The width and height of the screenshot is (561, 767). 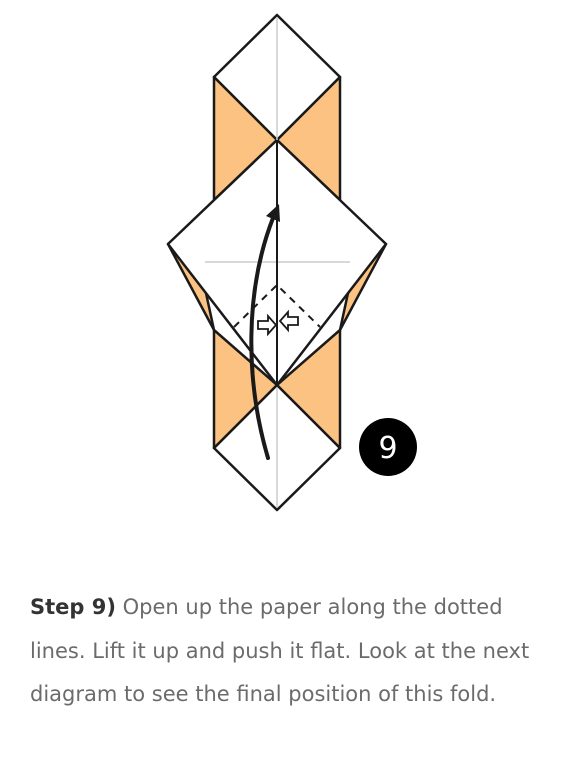 What do you see at coordinates (278, 323) in the screenshot?
I see `push-arrow-icon` at bounding box center [278, 323].